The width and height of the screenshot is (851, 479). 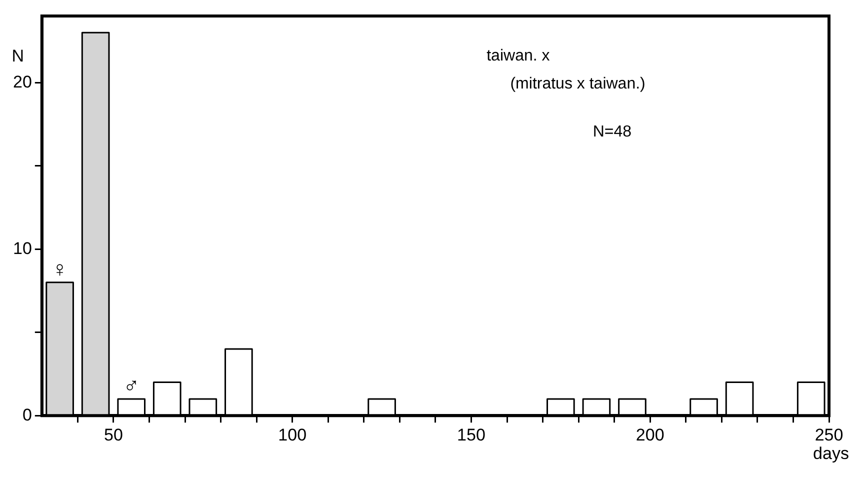 What do you see at coordinates (22, 82) in the screenshot?
I see `y-tick-label: 20` at bounding box center [22, 82].